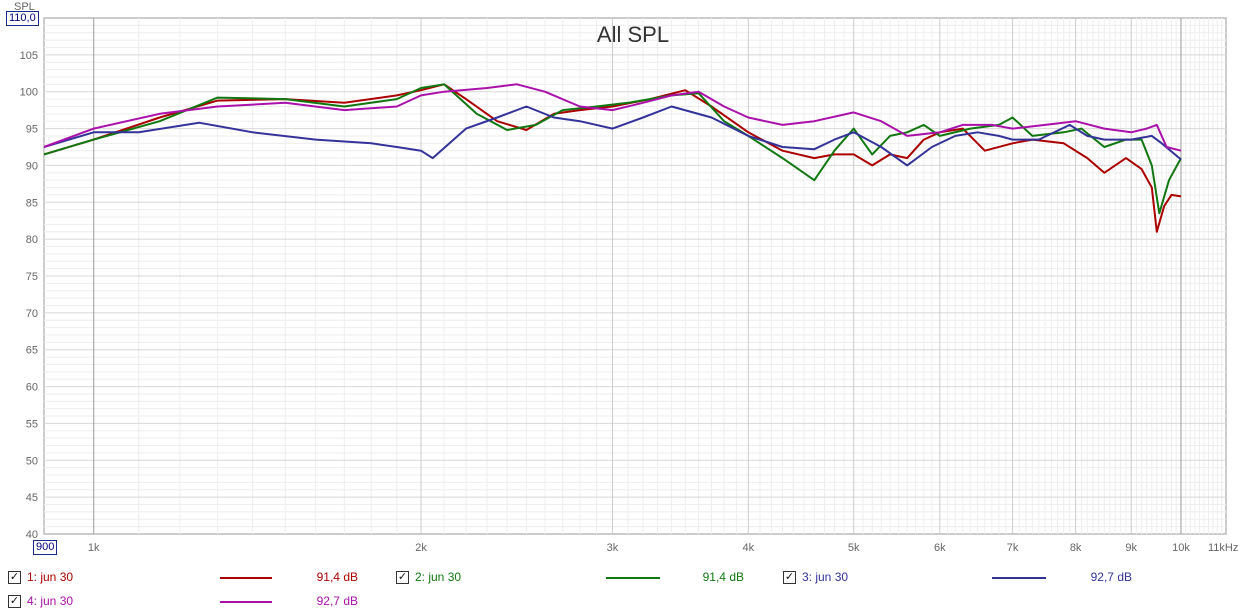 Image resolution: width=1248 pixels, height=615 pixels. I want to click on x-tick-label: 4k, so click(749, 548).